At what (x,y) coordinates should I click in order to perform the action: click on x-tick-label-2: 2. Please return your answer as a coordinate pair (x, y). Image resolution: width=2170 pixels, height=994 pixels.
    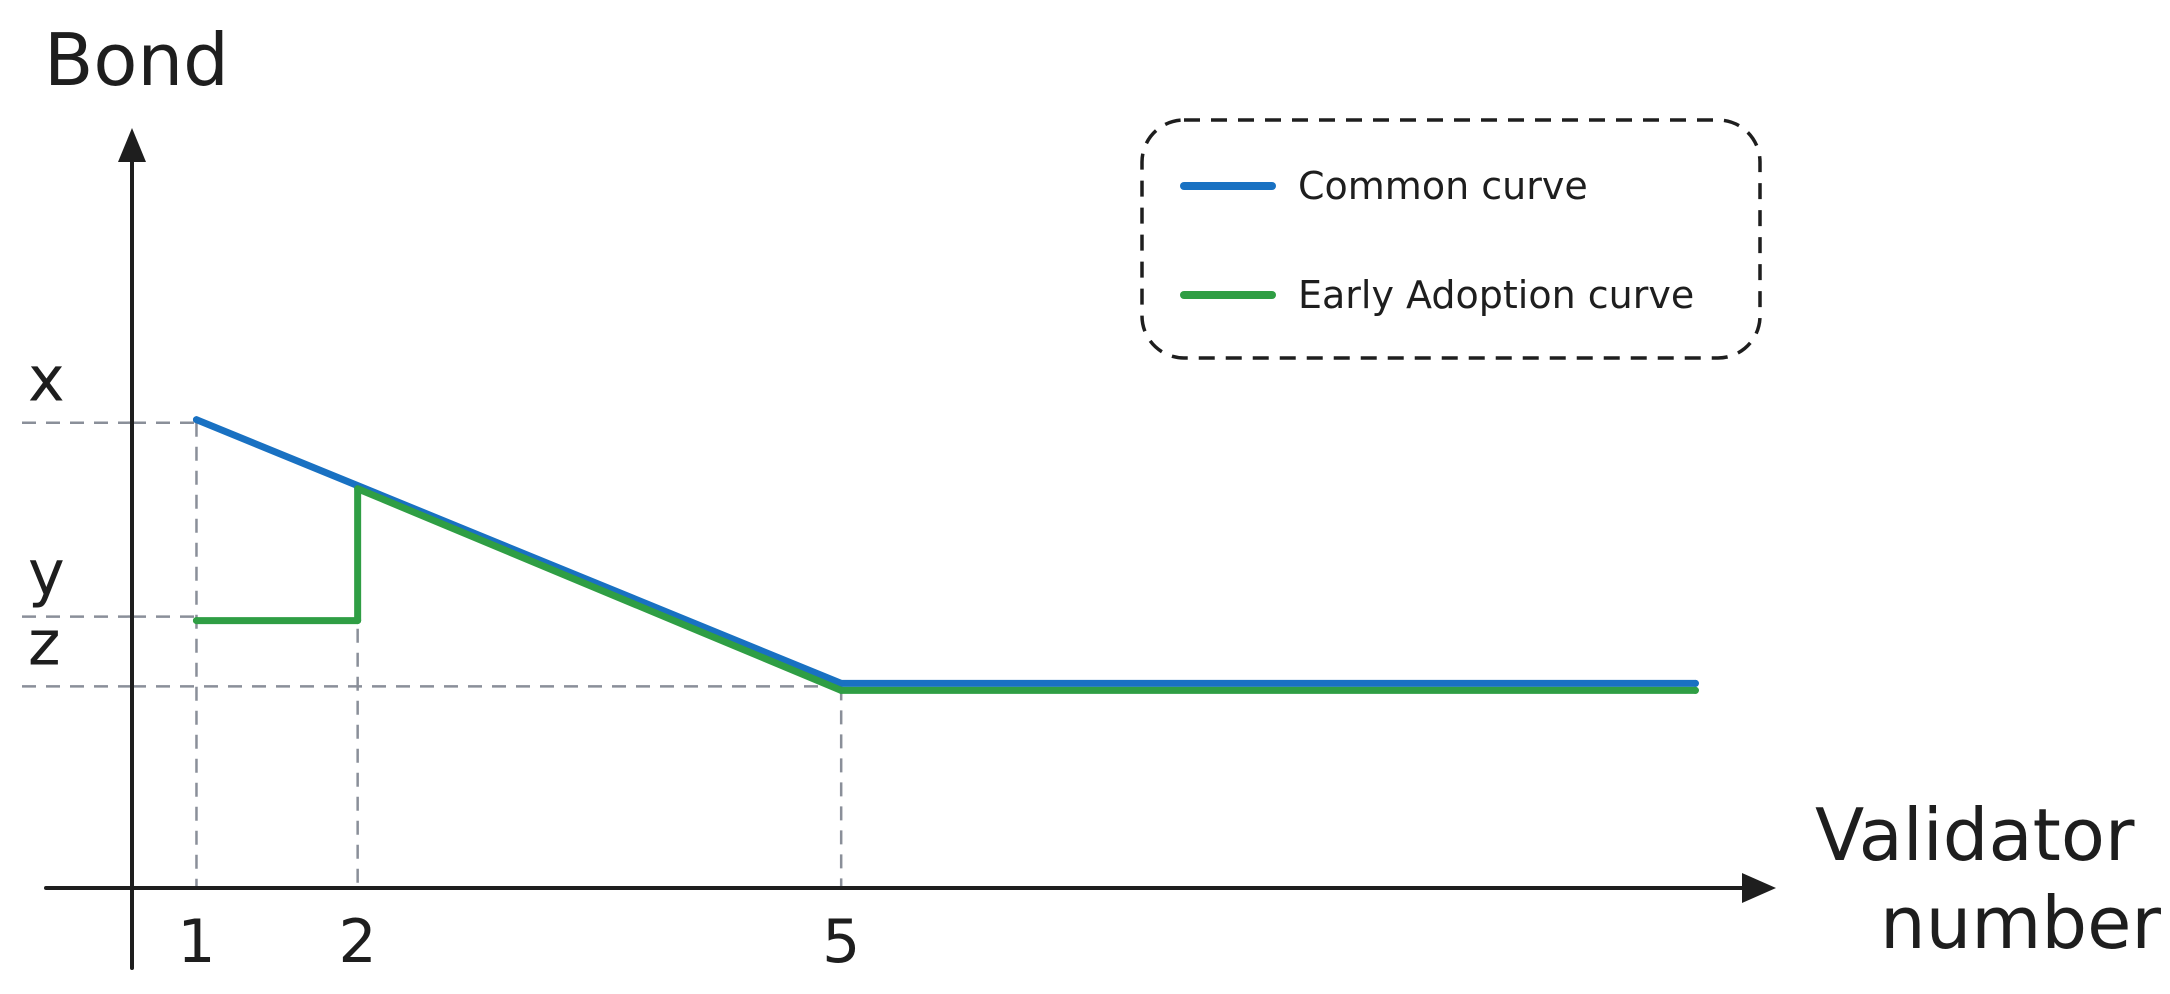
    Looking at the image, I should click on (358, 942).